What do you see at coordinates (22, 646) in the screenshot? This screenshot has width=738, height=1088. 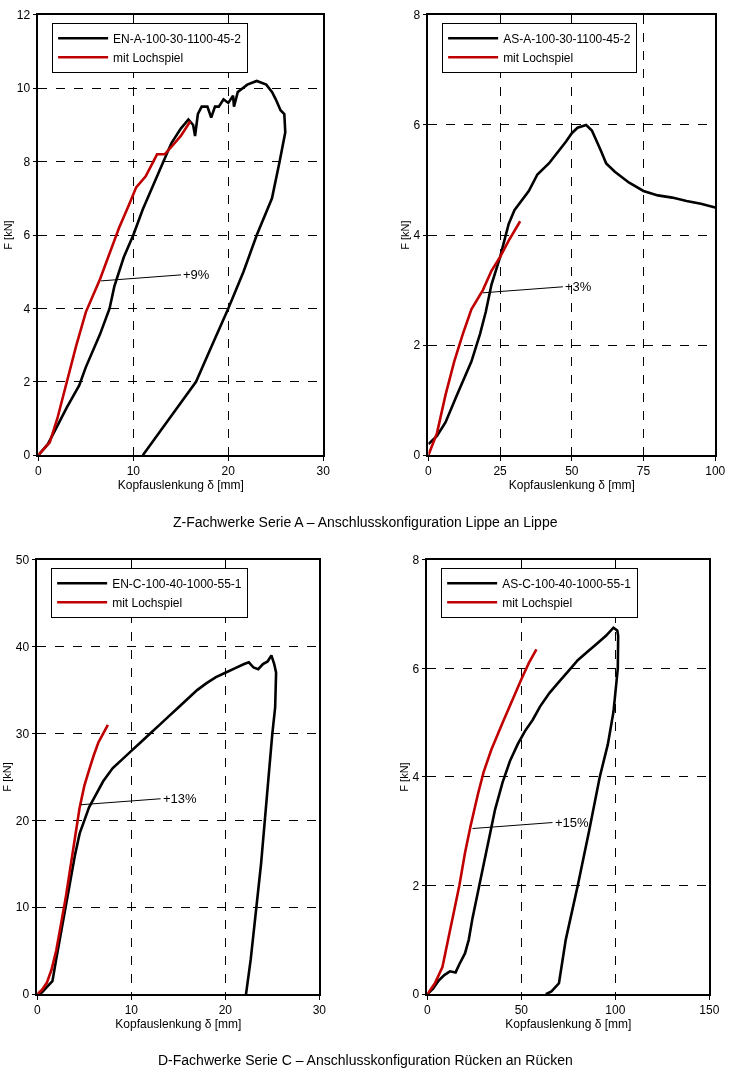 I see `y-tick-label: 40` at bounding box center [22, 646].